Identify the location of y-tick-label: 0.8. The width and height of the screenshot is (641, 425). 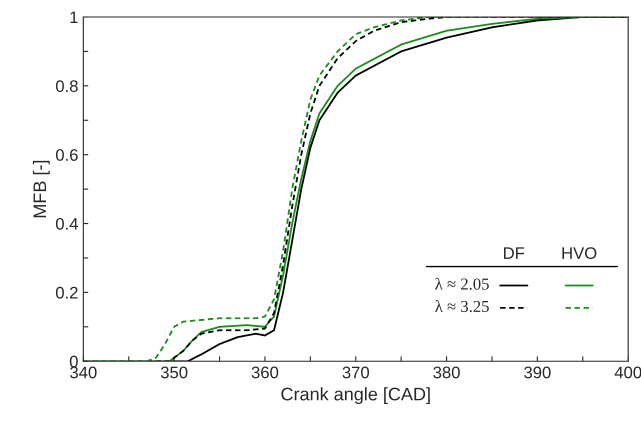
(67, 86).